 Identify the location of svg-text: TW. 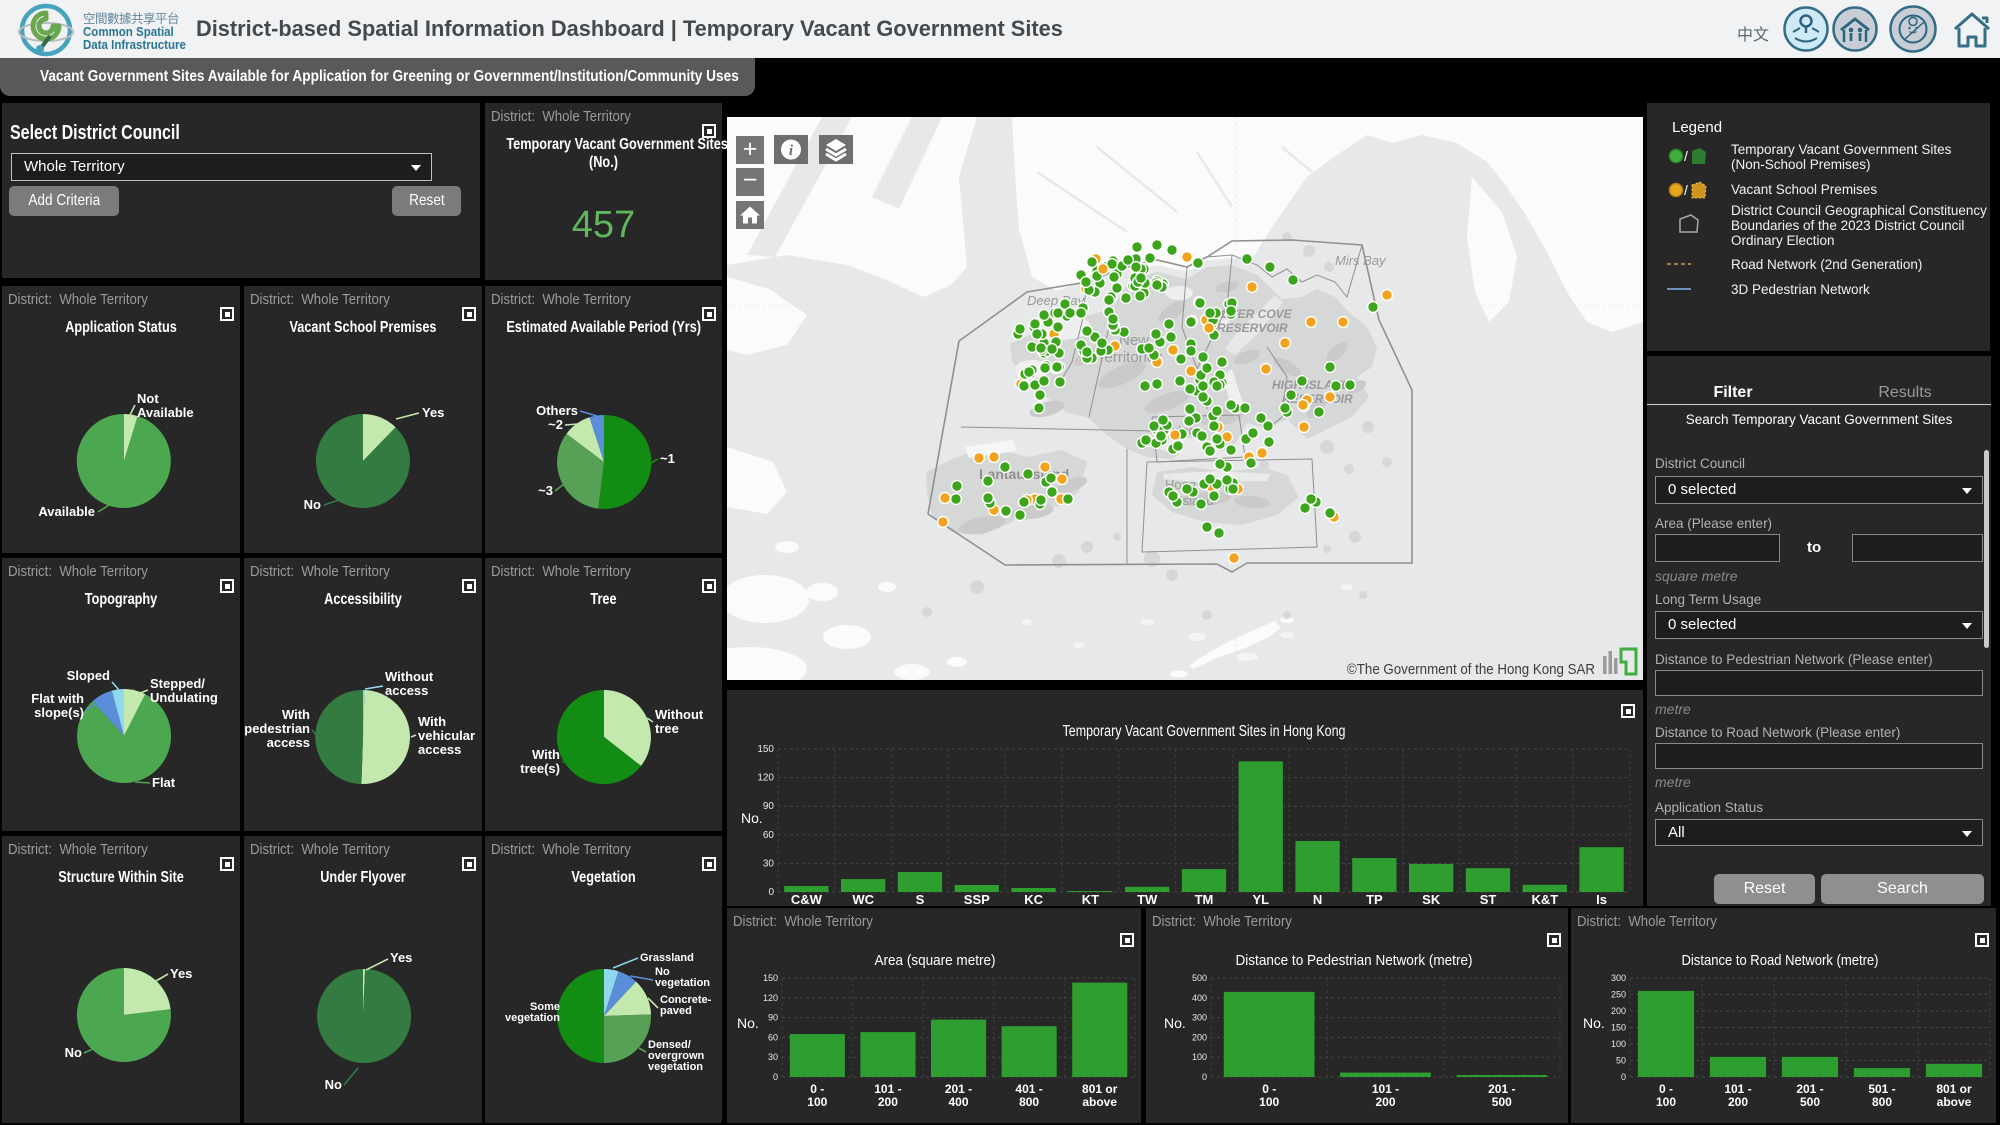
(1147, 899).